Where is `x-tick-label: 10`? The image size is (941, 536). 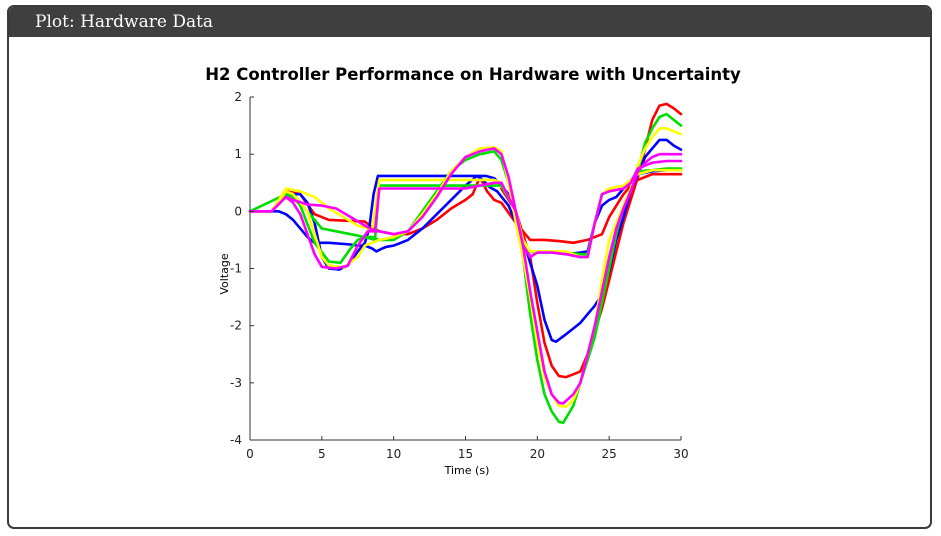
x-tick-label: 10 is located at coordinates (393, 454).